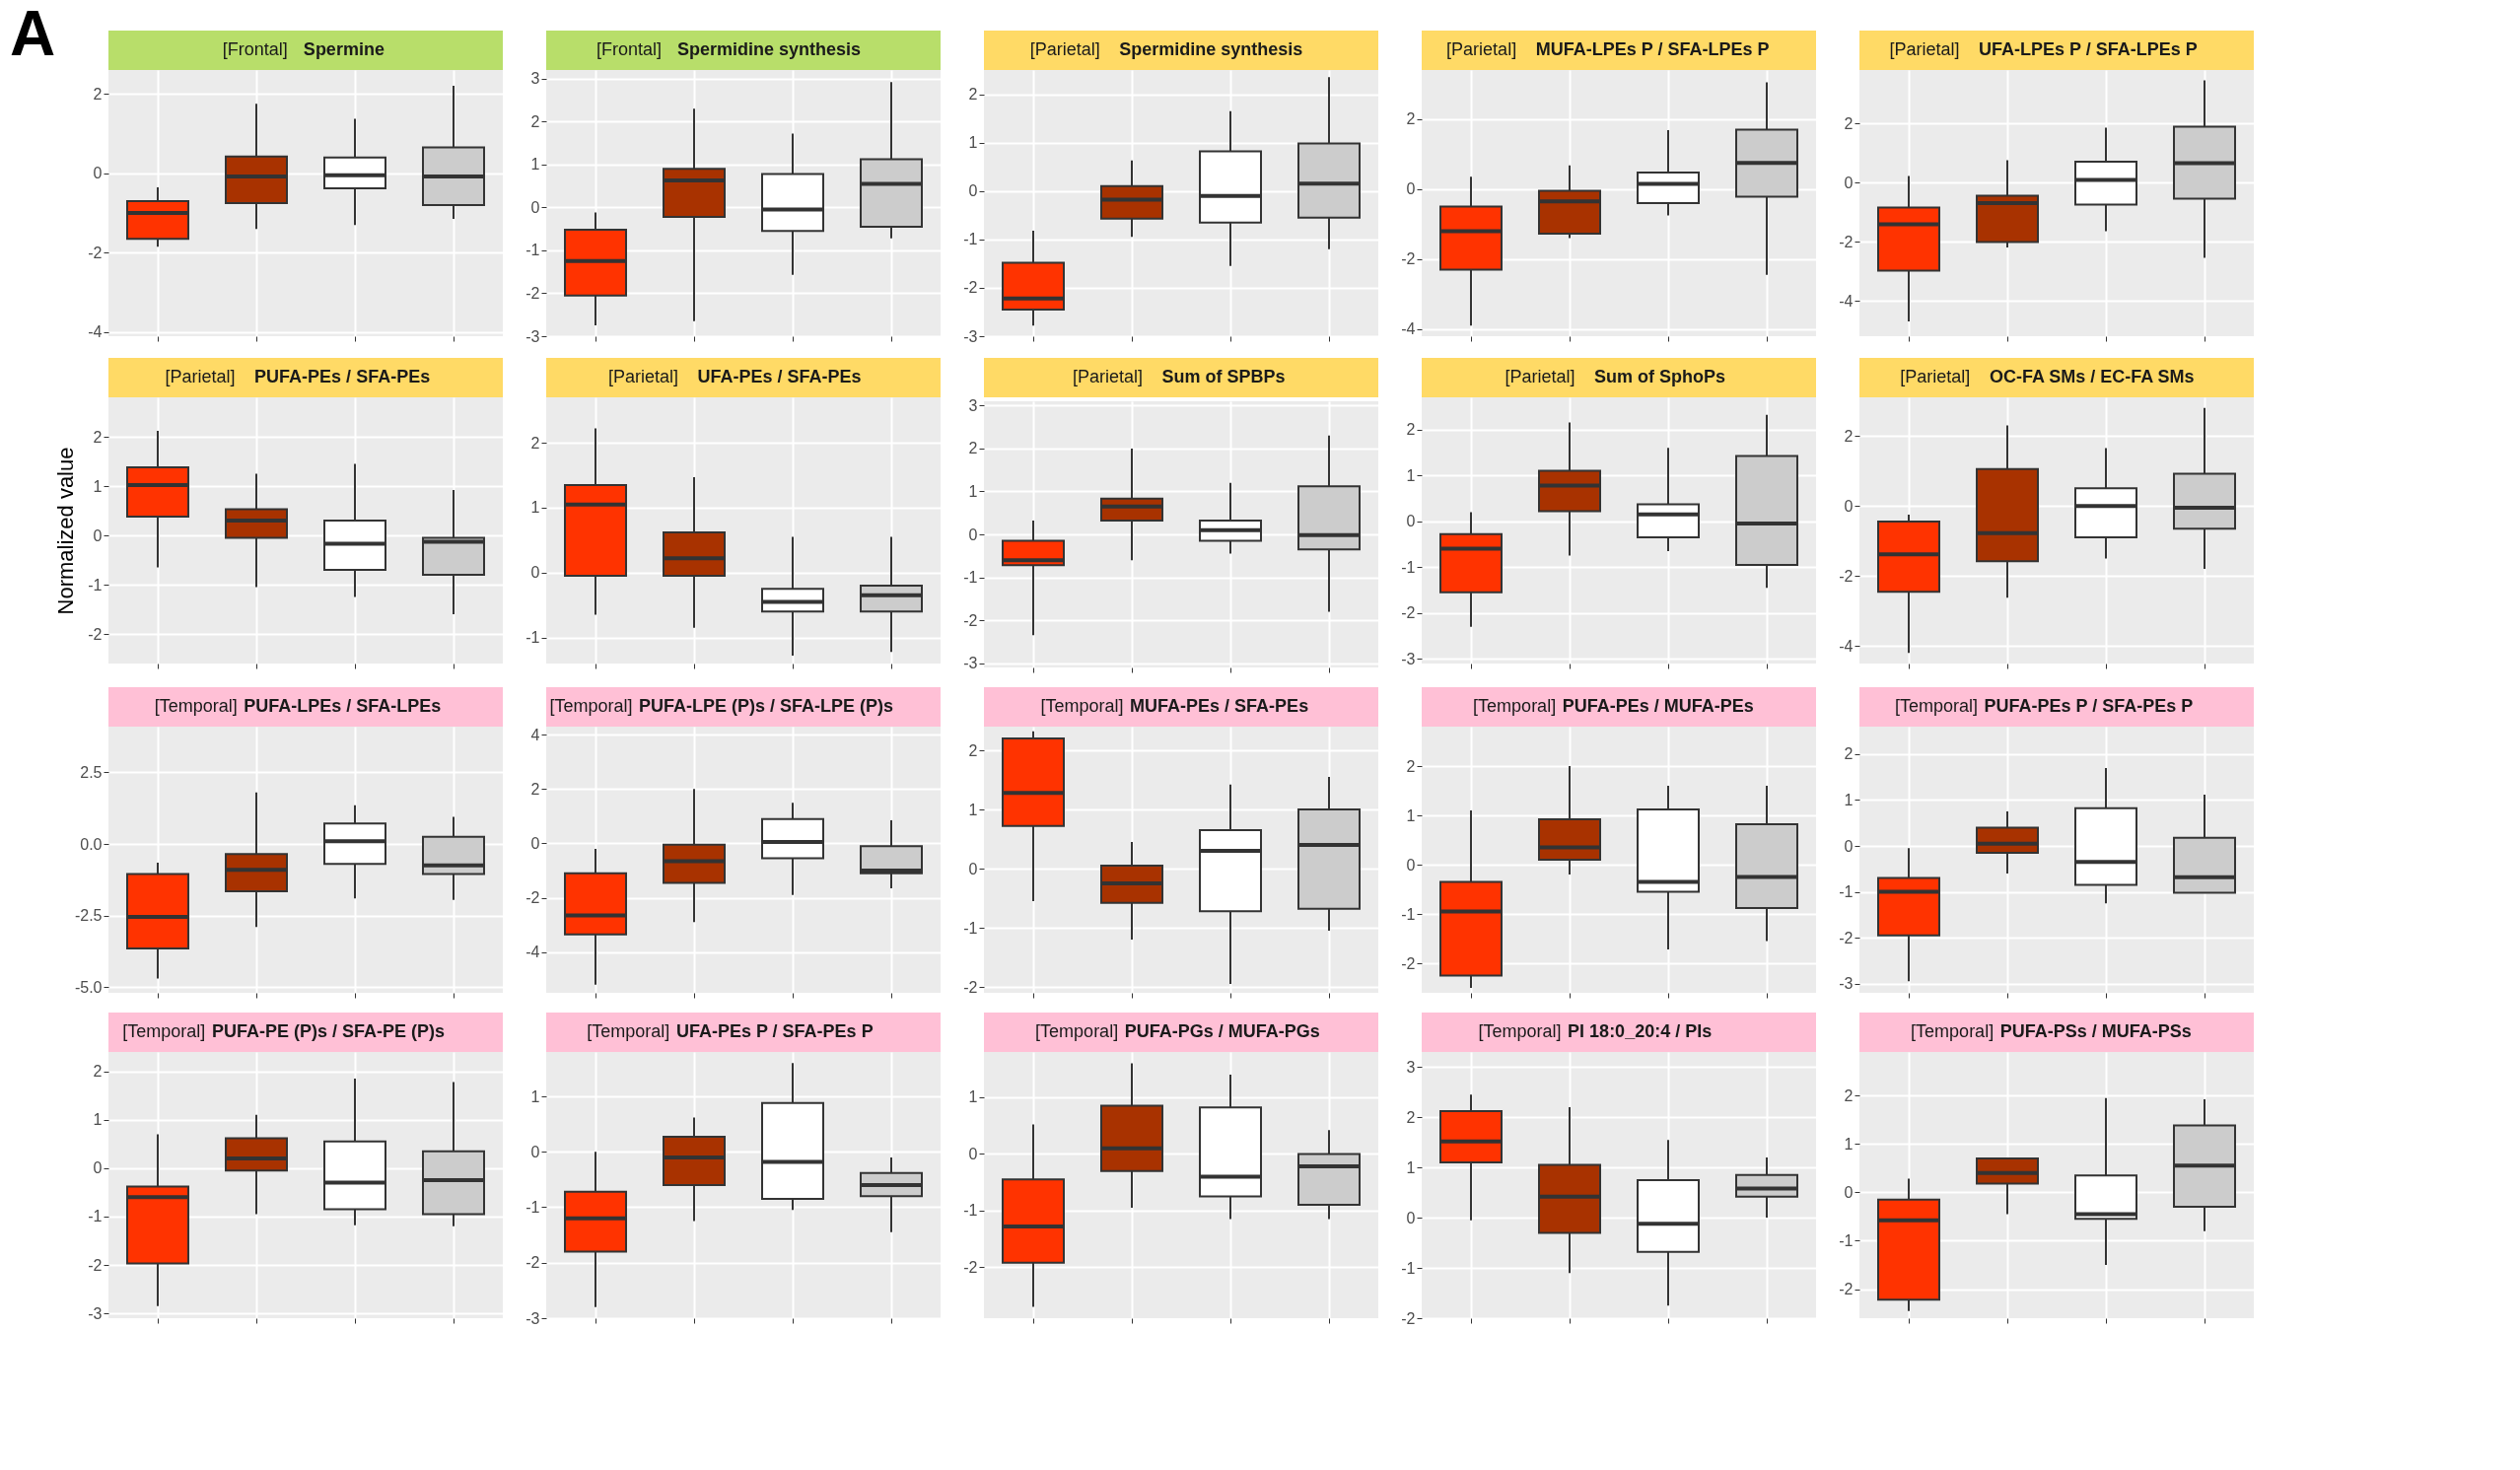 The image size is (2520, 1470). I want to click on chart-title: [Temporal] PUFA-PEs / MUFA-PEs, so click(1613, 706).